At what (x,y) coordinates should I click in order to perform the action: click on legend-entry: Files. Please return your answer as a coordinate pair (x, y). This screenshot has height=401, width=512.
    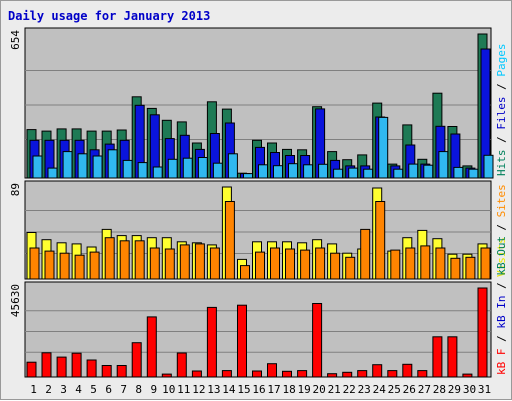
    Looking at the image, I should click on (501, 113).